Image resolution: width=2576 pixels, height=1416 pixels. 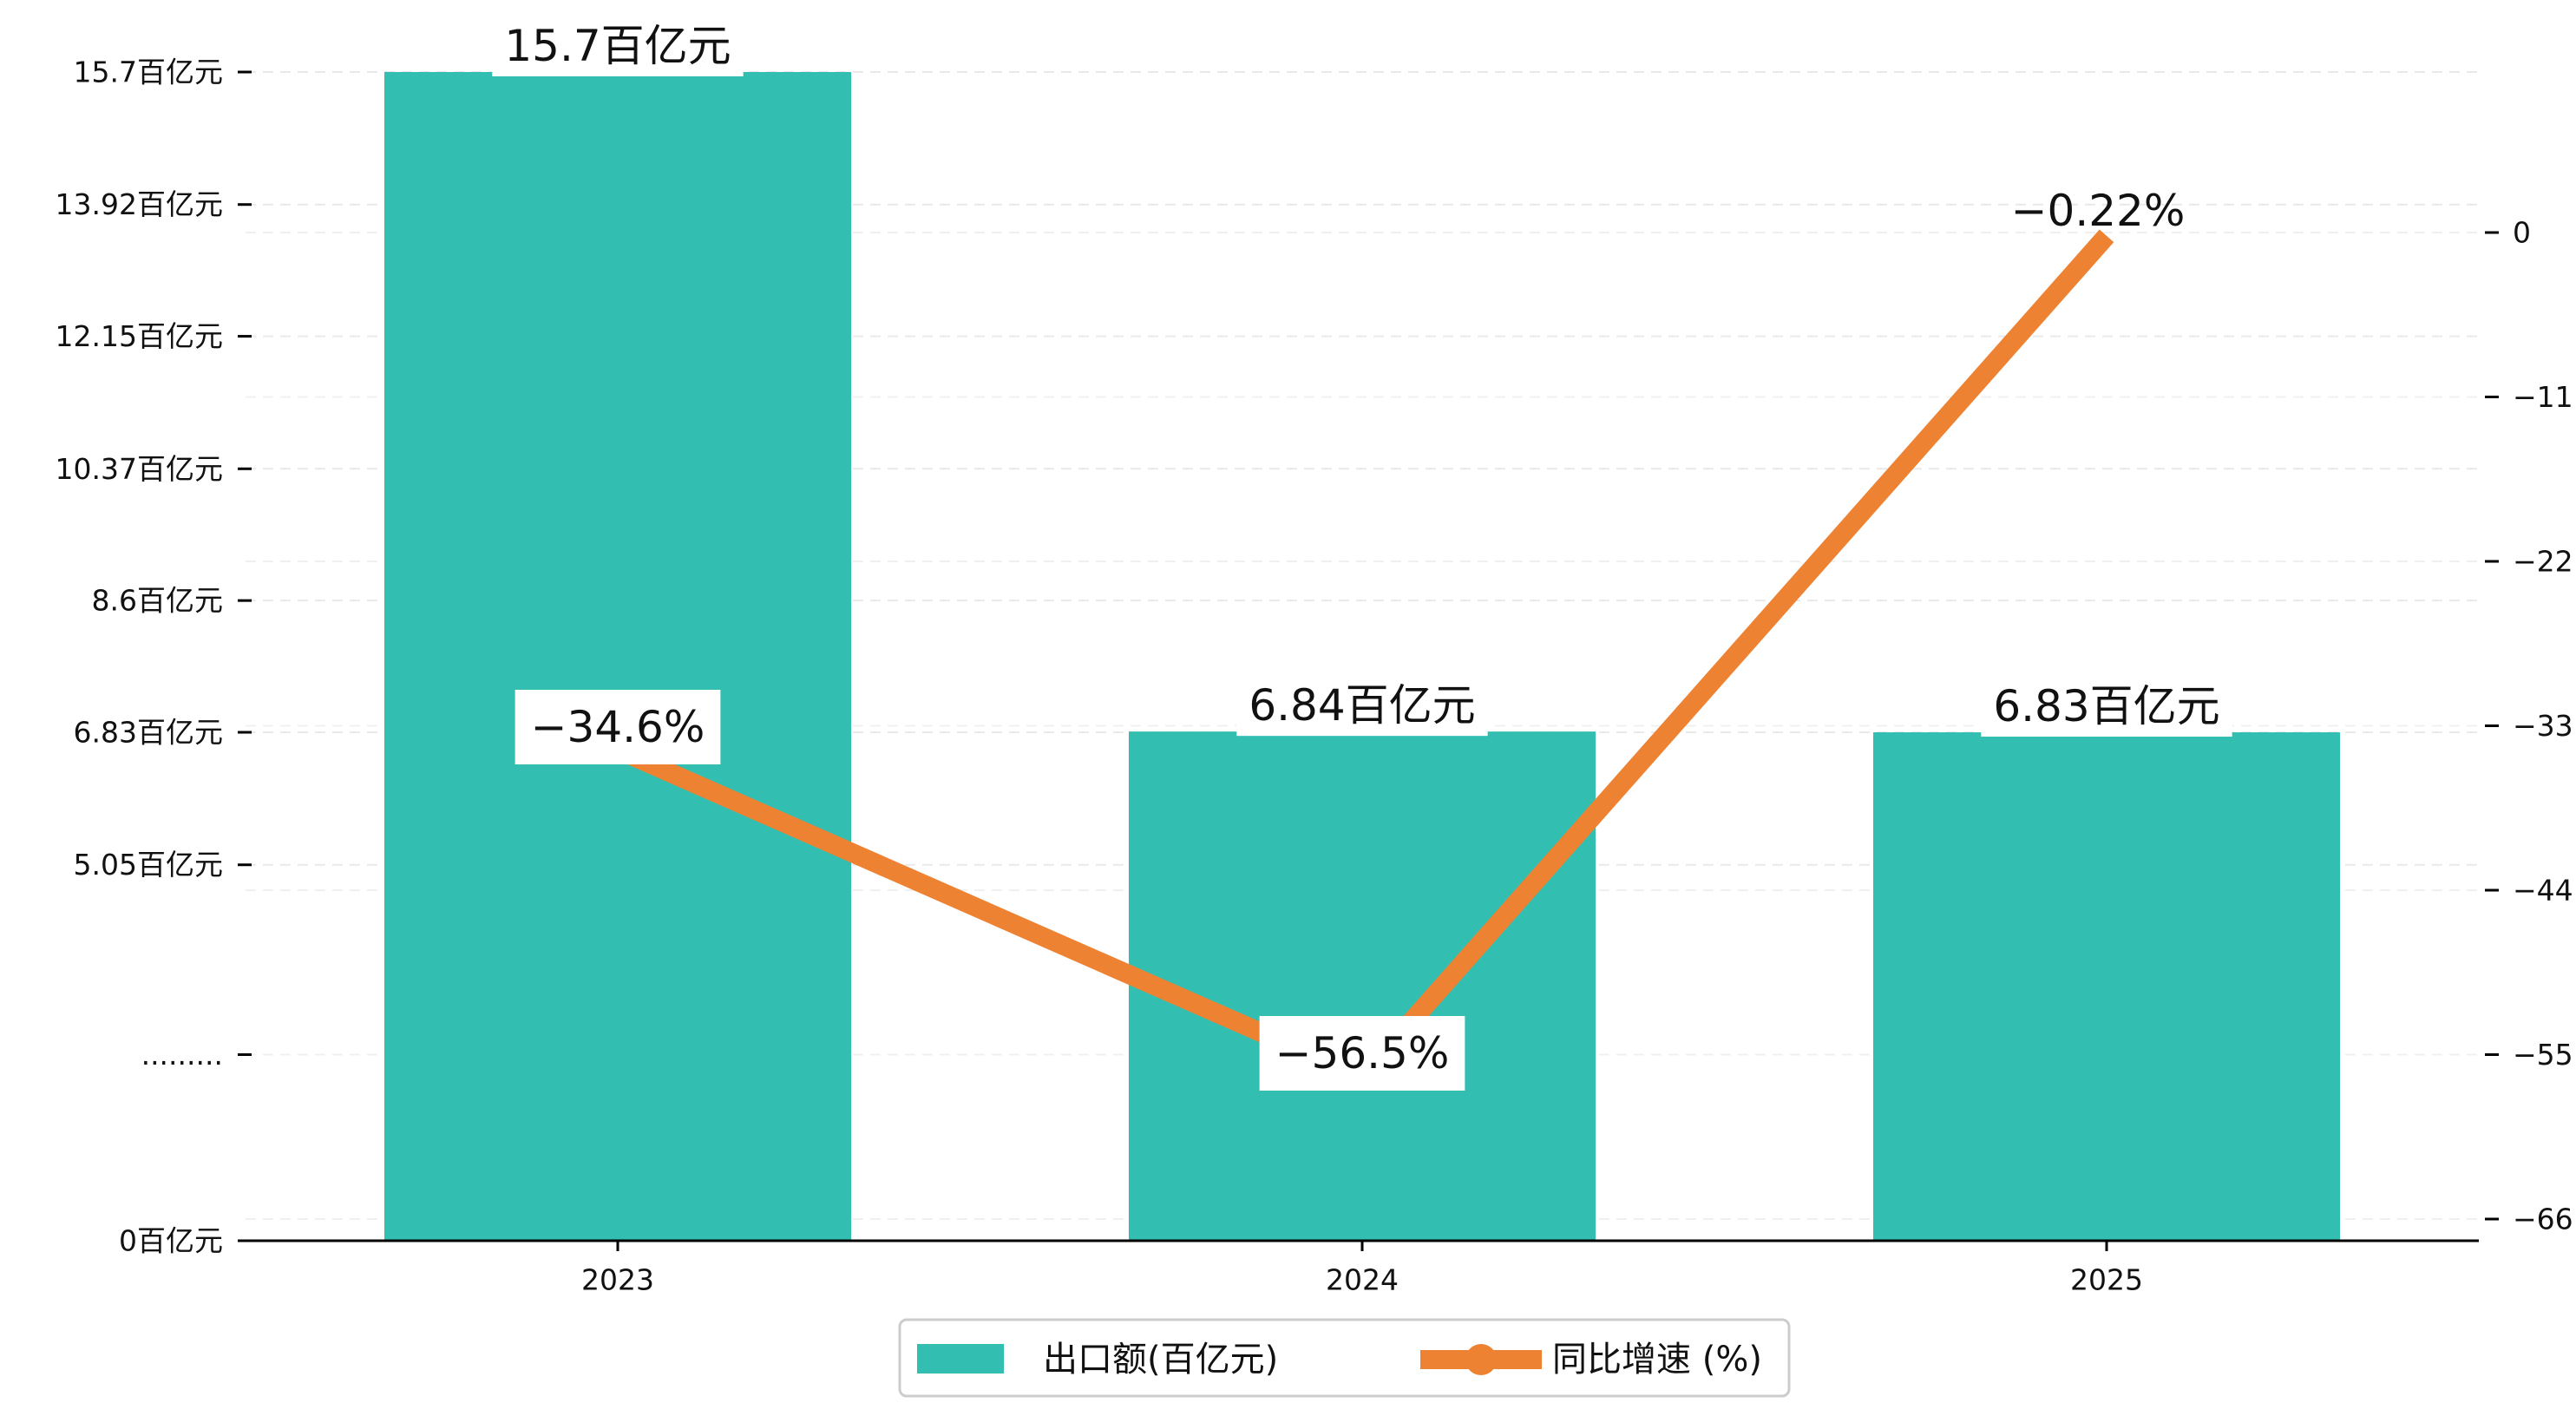 What do you see at coordinates (2543, 726) in the screenshot?
I see `right-axis-tick-label: −33` at bounding box center [2543, 726].